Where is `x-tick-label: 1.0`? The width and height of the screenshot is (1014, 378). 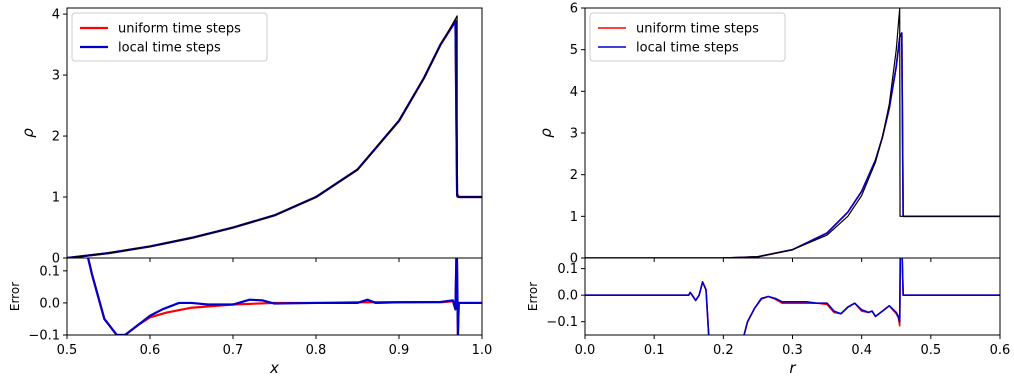 x-tick-label: 1.0 is located at coordinates (482, 350).